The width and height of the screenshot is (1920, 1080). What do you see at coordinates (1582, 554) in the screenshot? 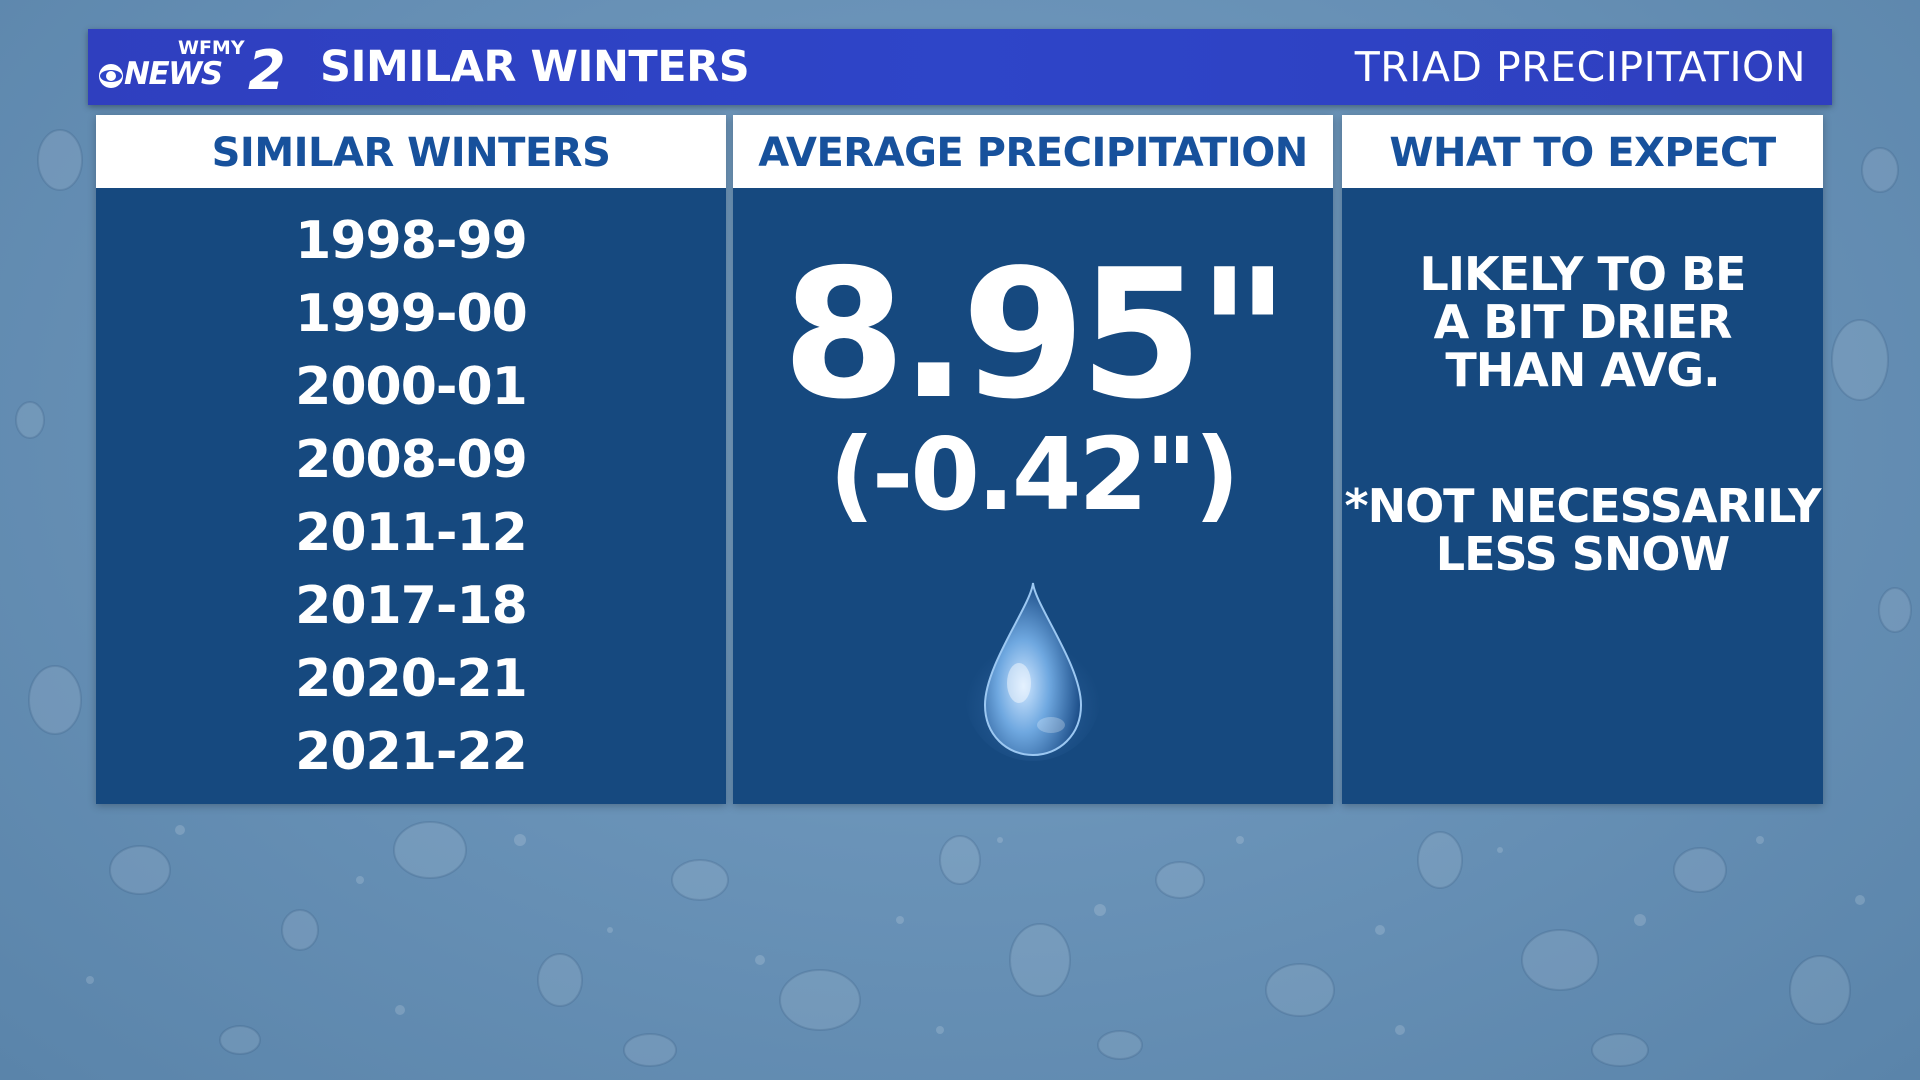
I see `note-line: LESS SNOW` at bounding box center [1582, 554].